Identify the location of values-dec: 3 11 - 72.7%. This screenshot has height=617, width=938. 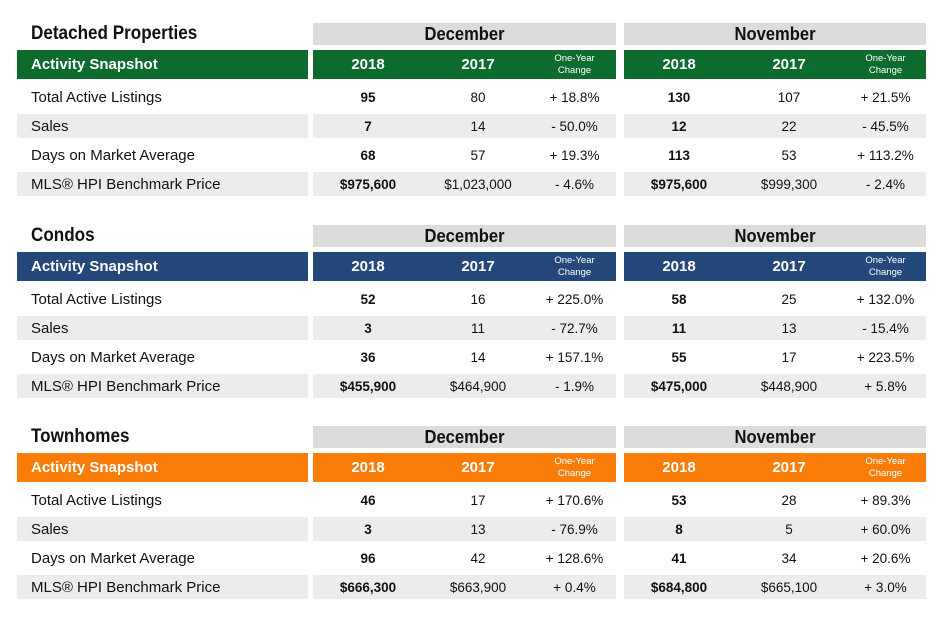
(464, 328).